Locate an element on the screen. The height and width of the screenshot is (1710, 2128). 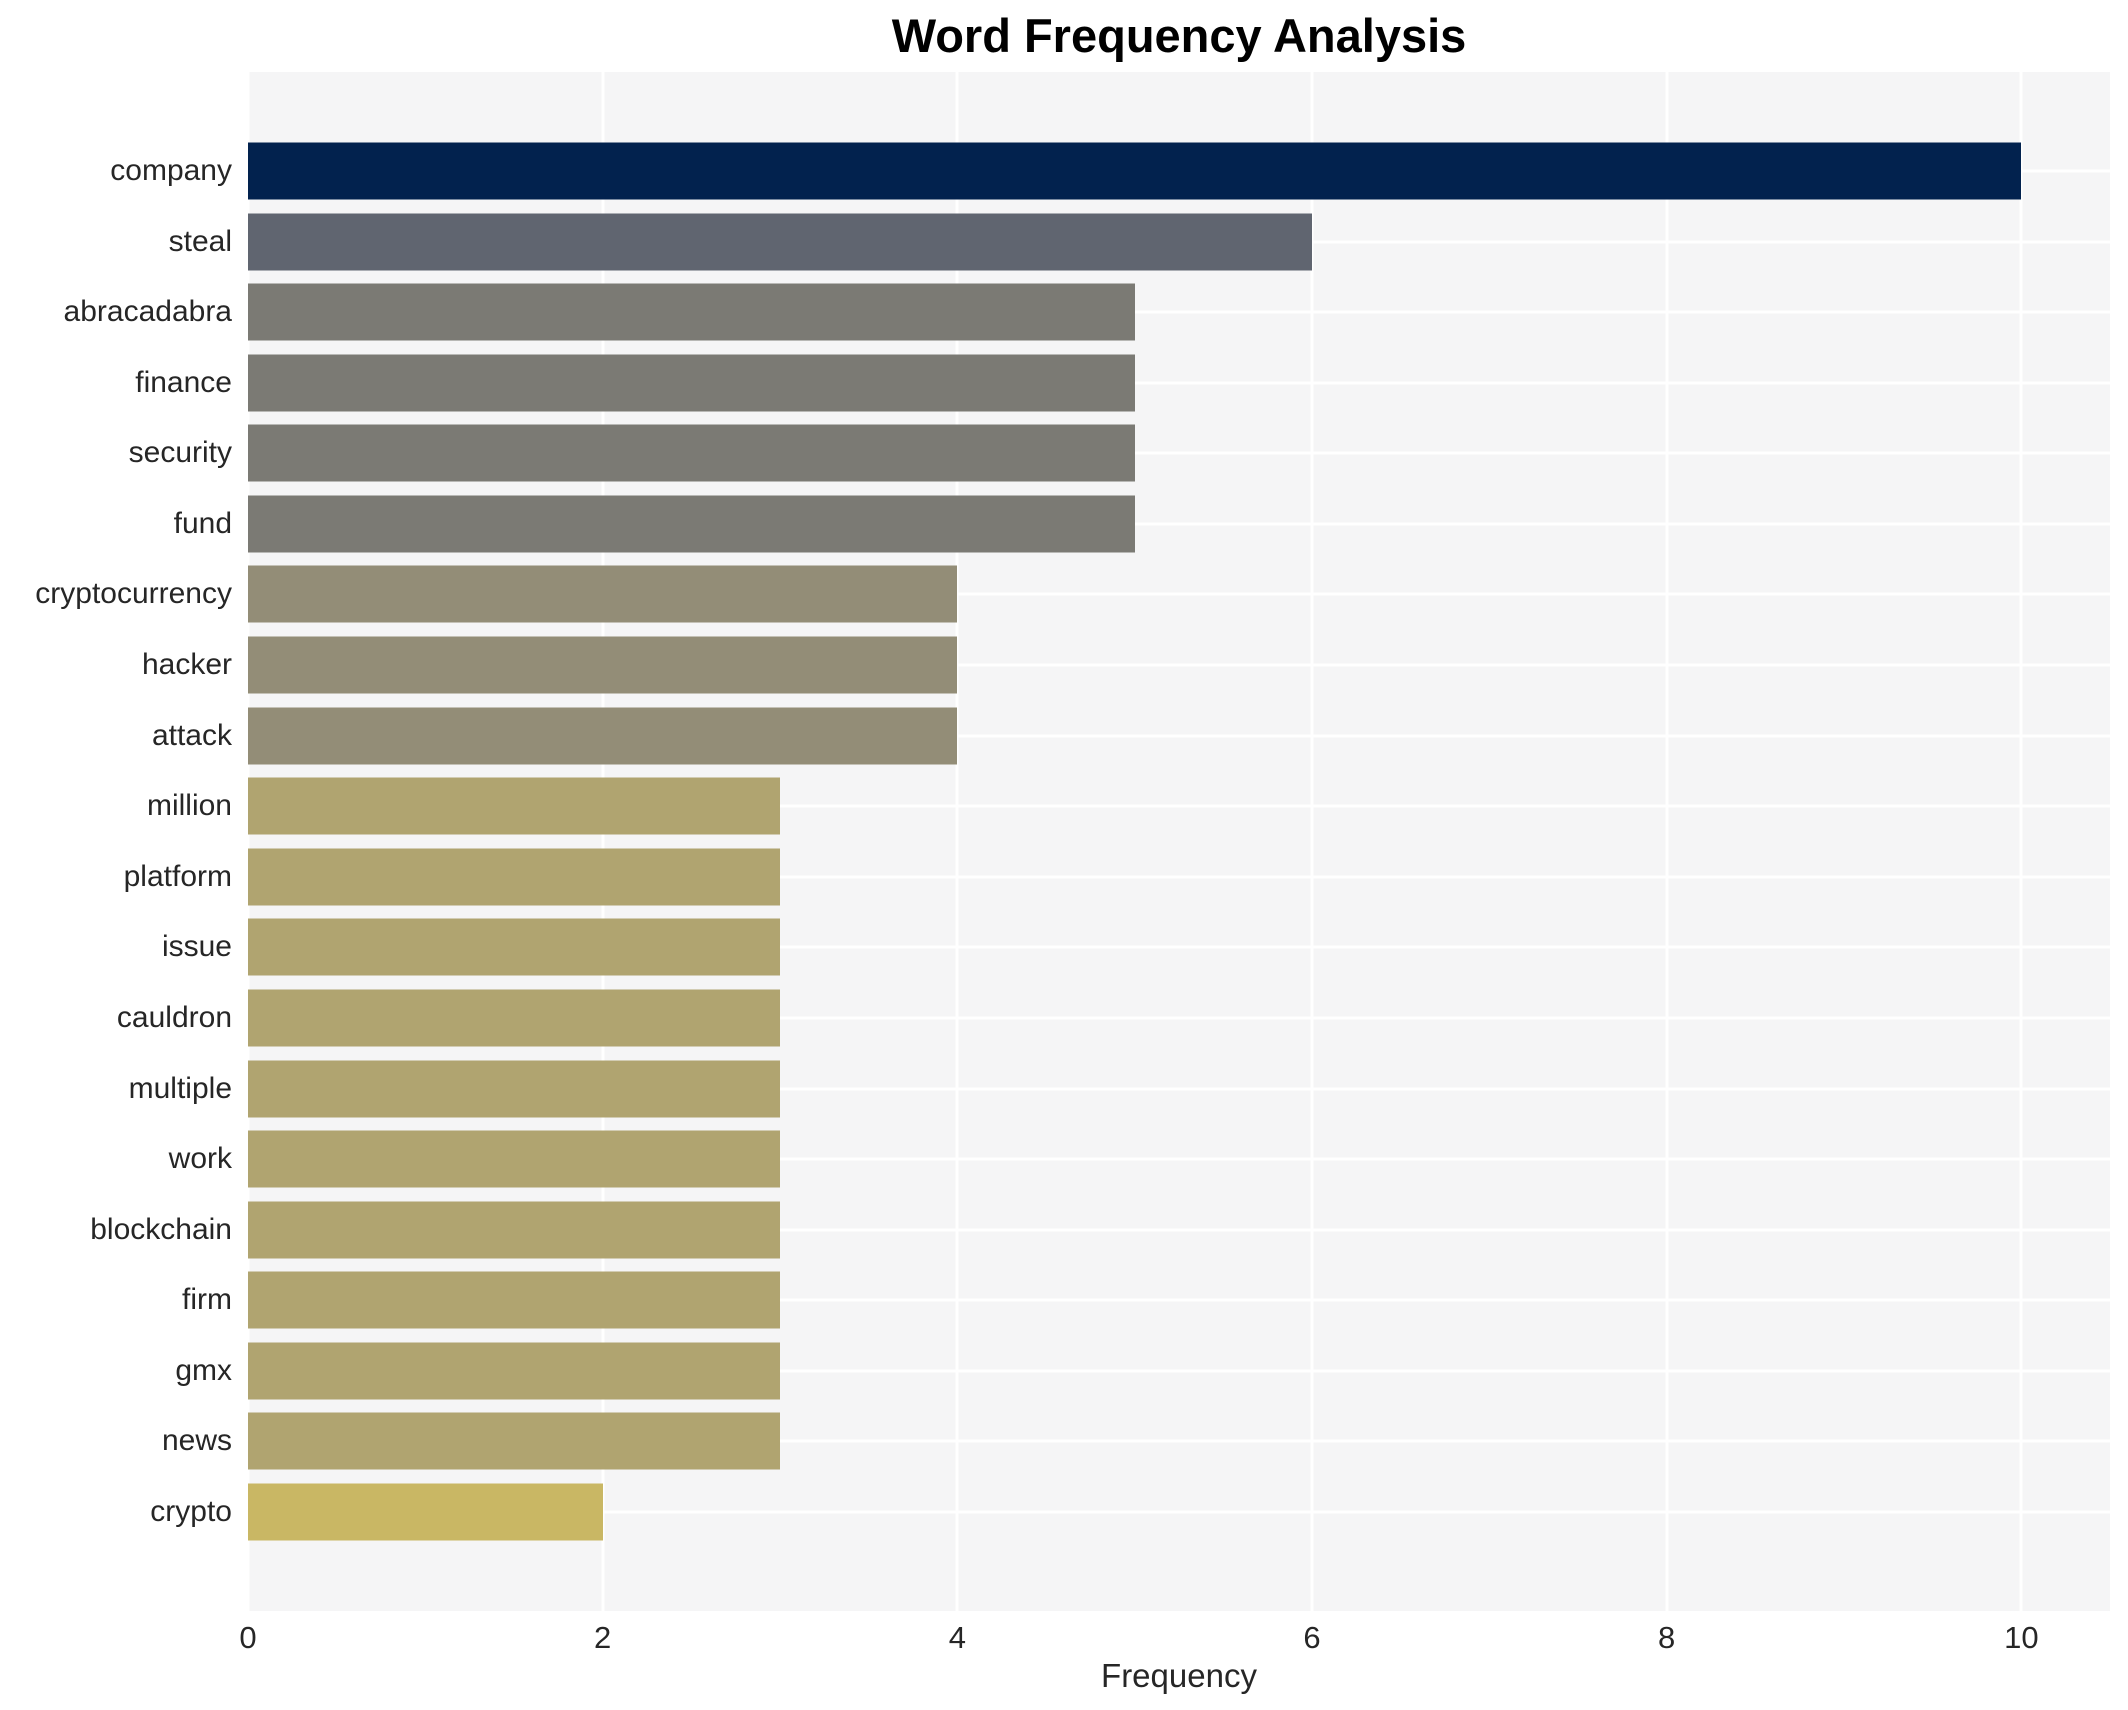
bar-firm is located at coordinates (514, 1300).